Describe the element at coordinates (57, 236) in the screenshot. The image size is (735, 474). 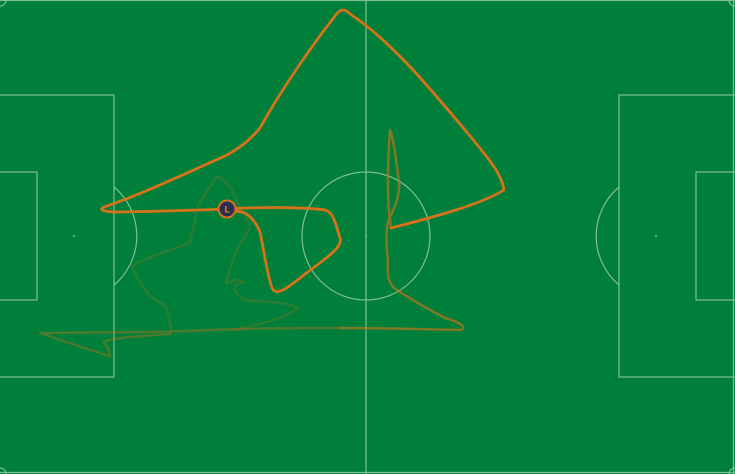
I see `penalty-box-left` at that location.